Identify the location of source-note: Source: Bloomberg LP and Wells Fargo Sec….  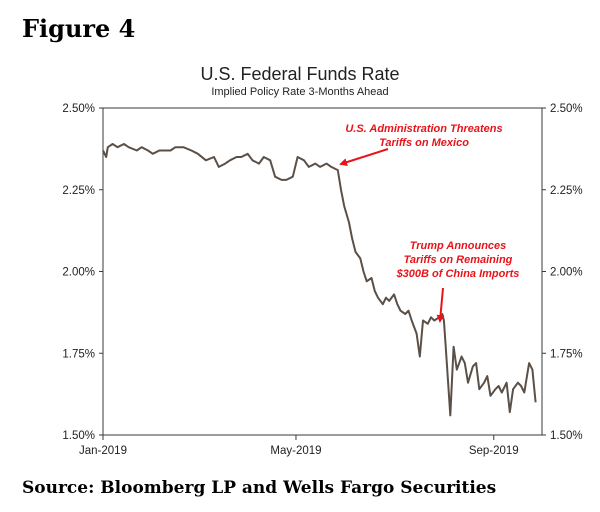
(259, 488).